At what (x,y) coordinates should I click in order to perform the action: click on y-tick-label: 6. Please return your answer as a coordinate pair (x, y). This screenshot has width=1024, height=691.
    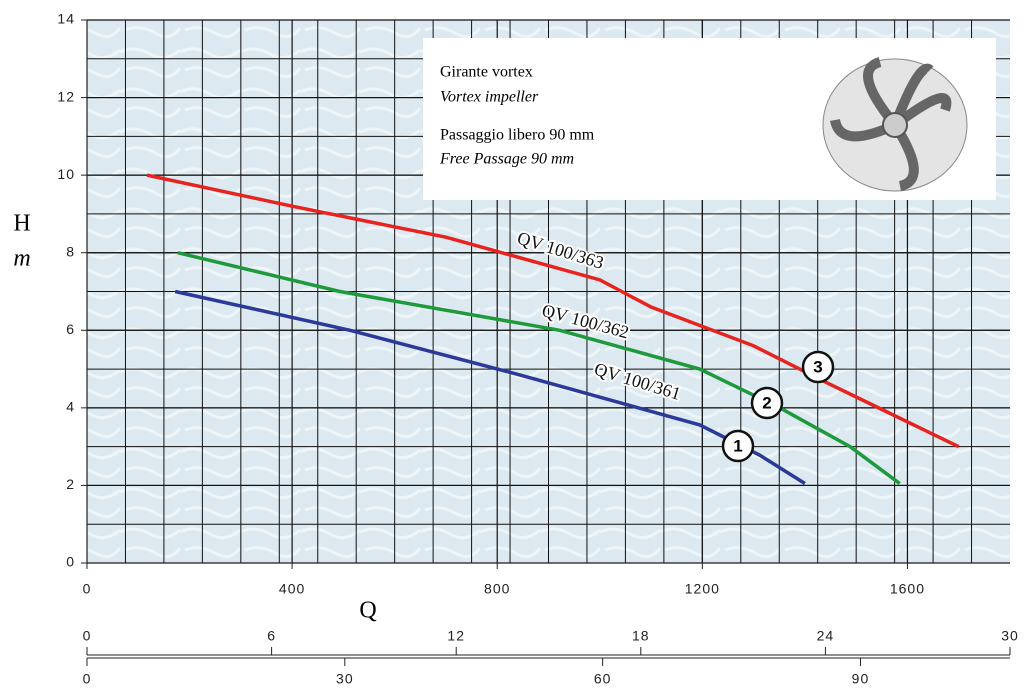
    Looking at the image, I should click on (70, 329).